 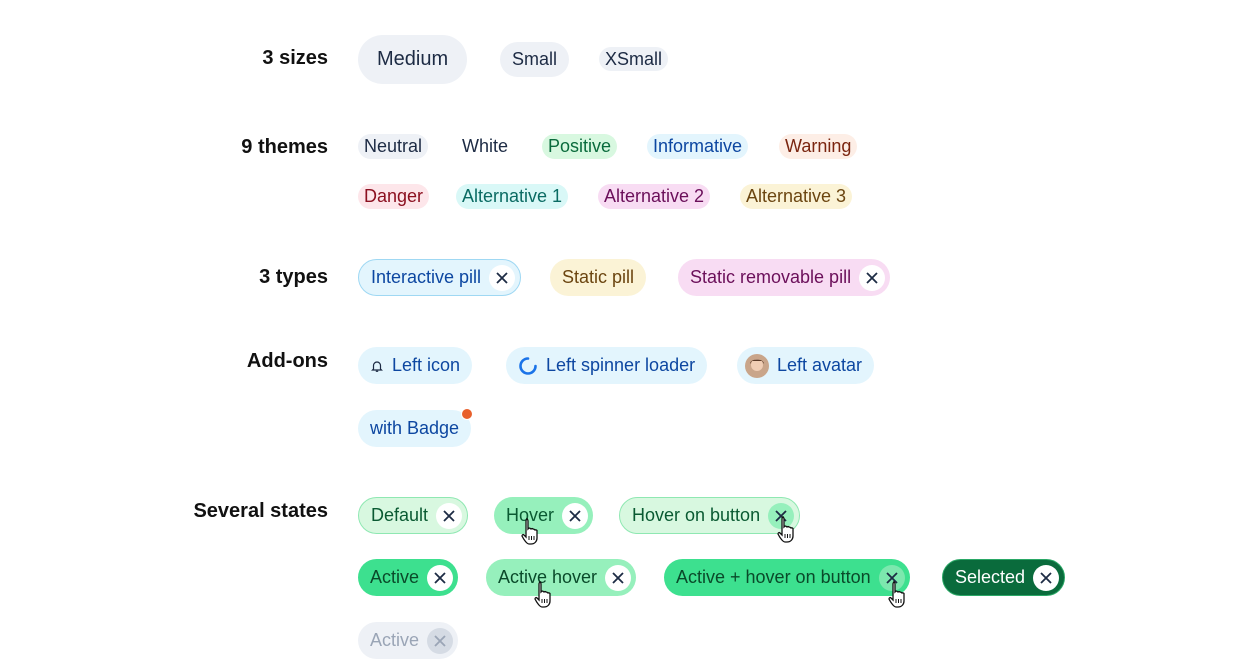 I want to click on pill-state-selected: Selected, so click(x=1004, y=577).